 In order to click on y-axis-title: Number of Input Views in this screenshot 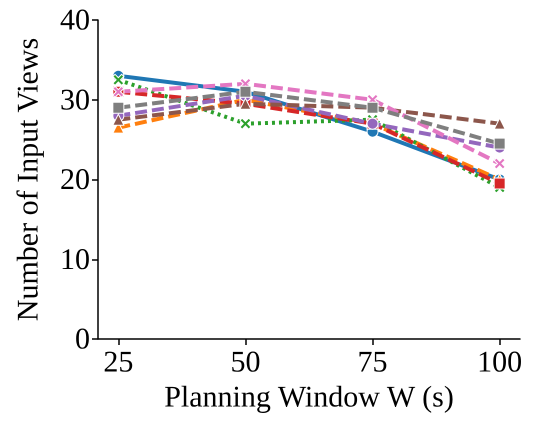, I will do `click(28, 180)`.